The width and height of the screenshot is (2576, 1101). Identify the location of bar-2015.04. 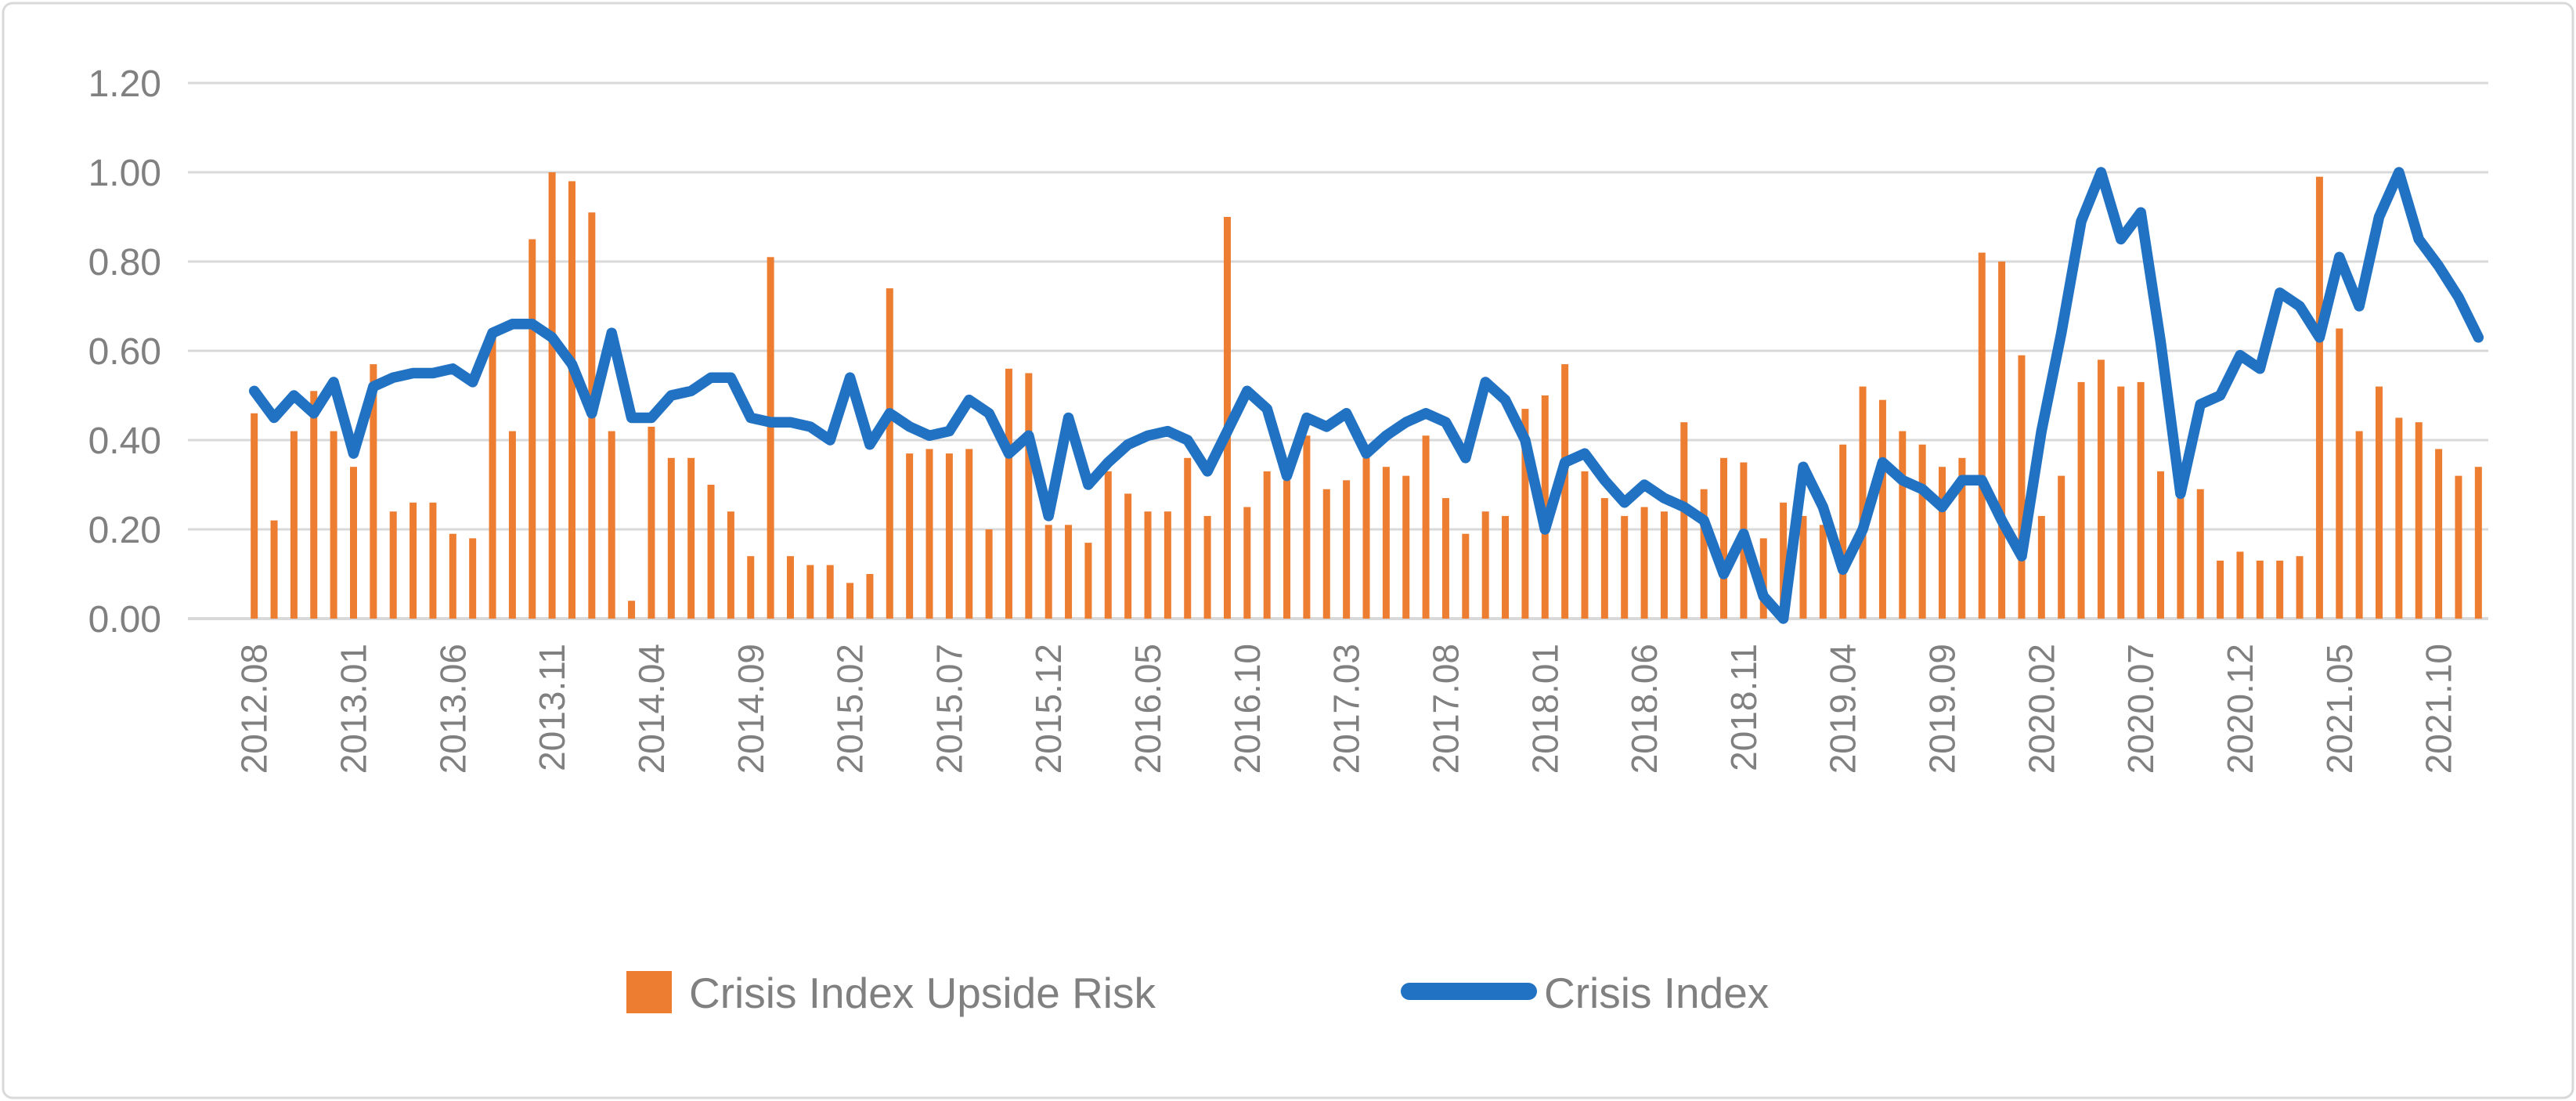
(890, 453).